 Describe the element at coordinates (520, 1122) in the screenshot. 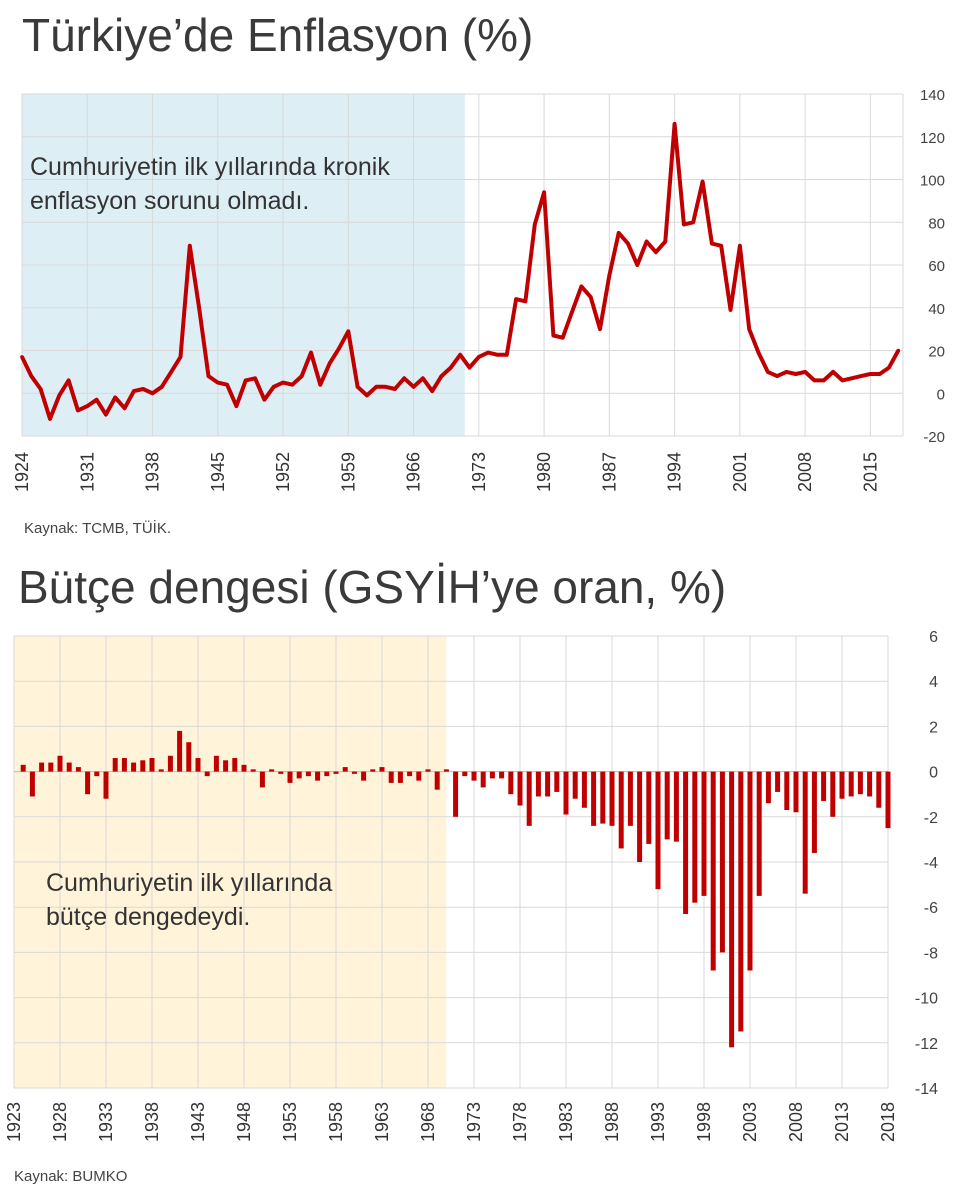

I see `budget-x-tick-label: 1978` at that location.